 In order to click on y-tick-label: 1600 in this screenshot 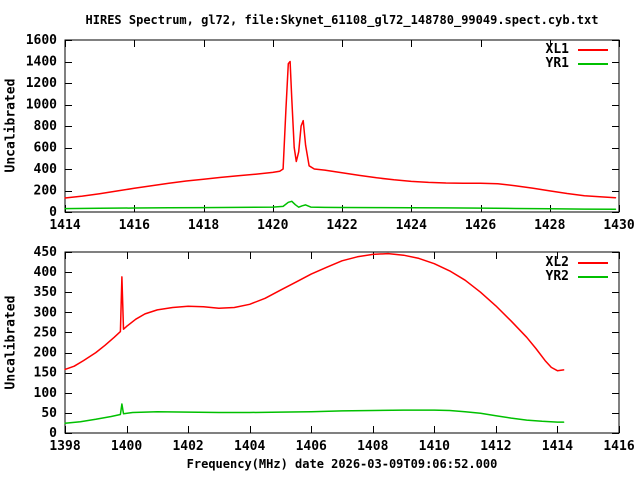, I will do `click(41, 40)`.